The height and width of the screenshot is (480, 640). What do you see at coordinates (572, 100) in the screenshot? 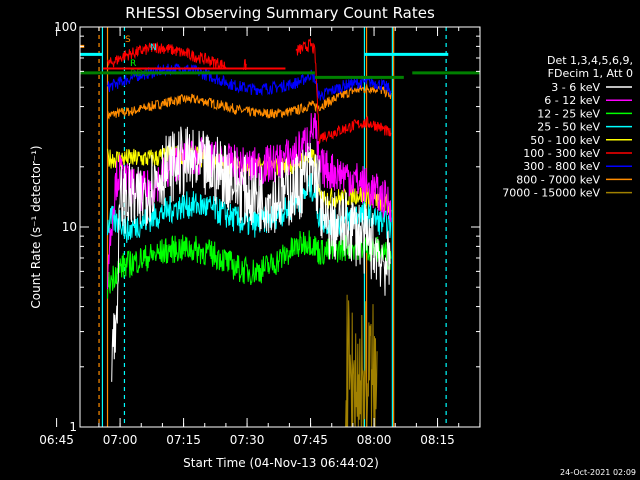
I see `legend-label-1: 6 - 12 keV` at bounding box center [572, 100].